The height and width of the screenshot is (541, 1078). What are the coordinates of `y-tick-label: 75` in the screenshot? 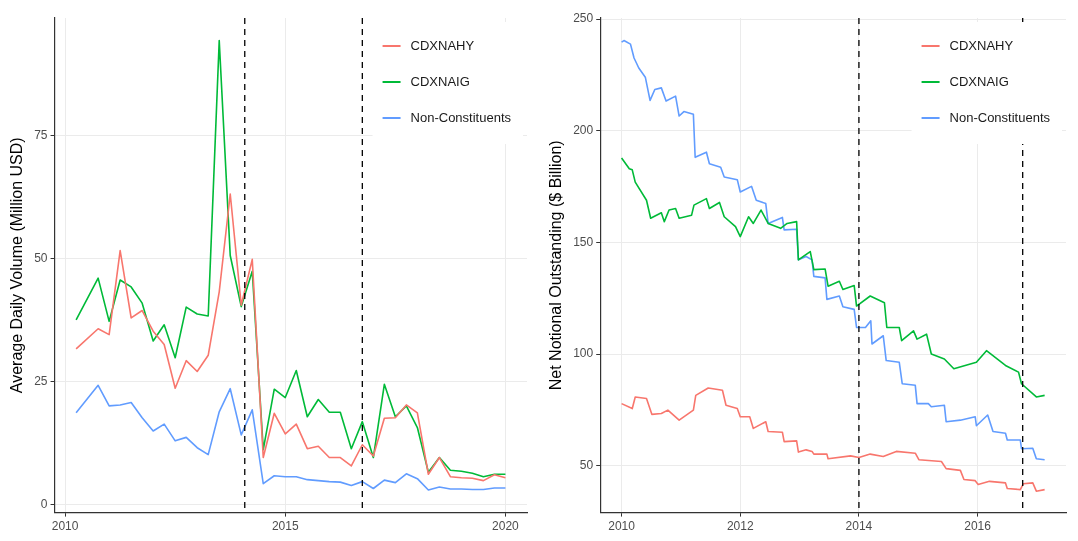 It's located at (41, 135).